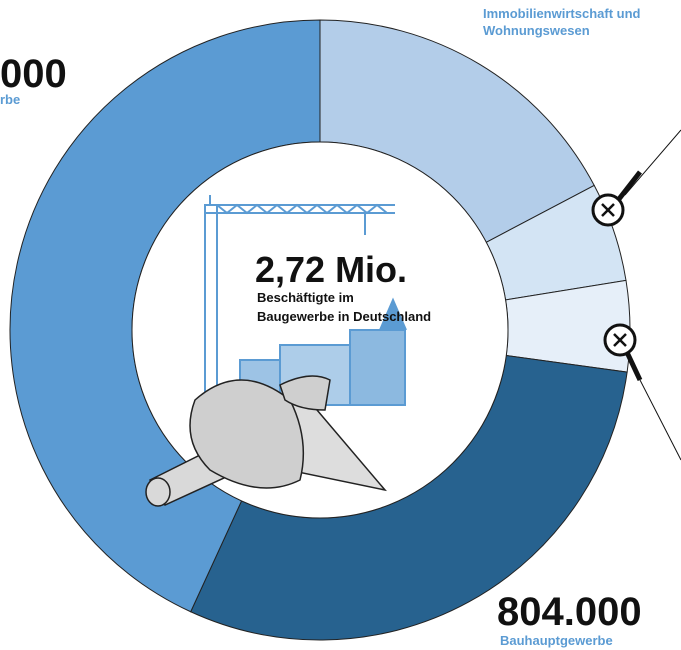 This screenshot has height=650, width=681. What do you see at coordinates (10, 99) in the screenshot?
I see `segment-name: rbe` at bounding box center [10, 99].